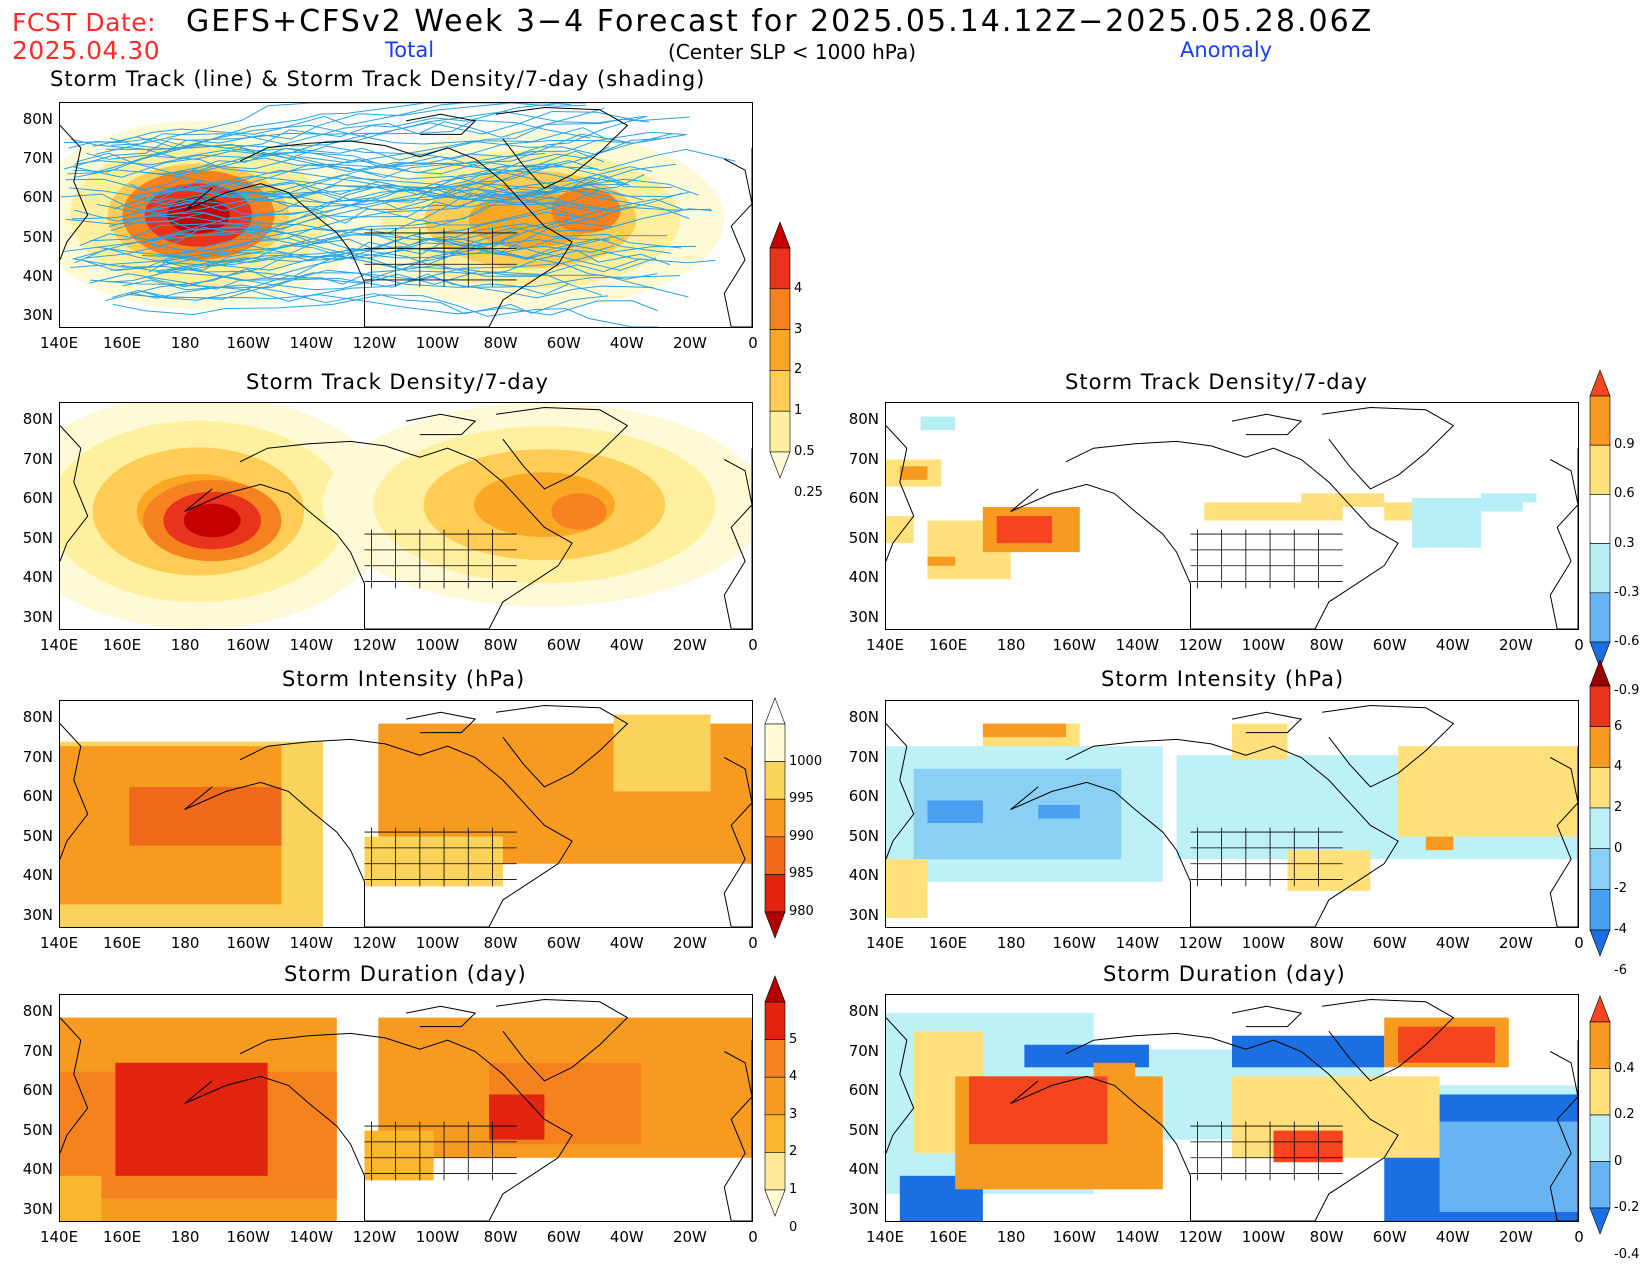  I want to click on colorbar-duration-total, so click(775, 1096).